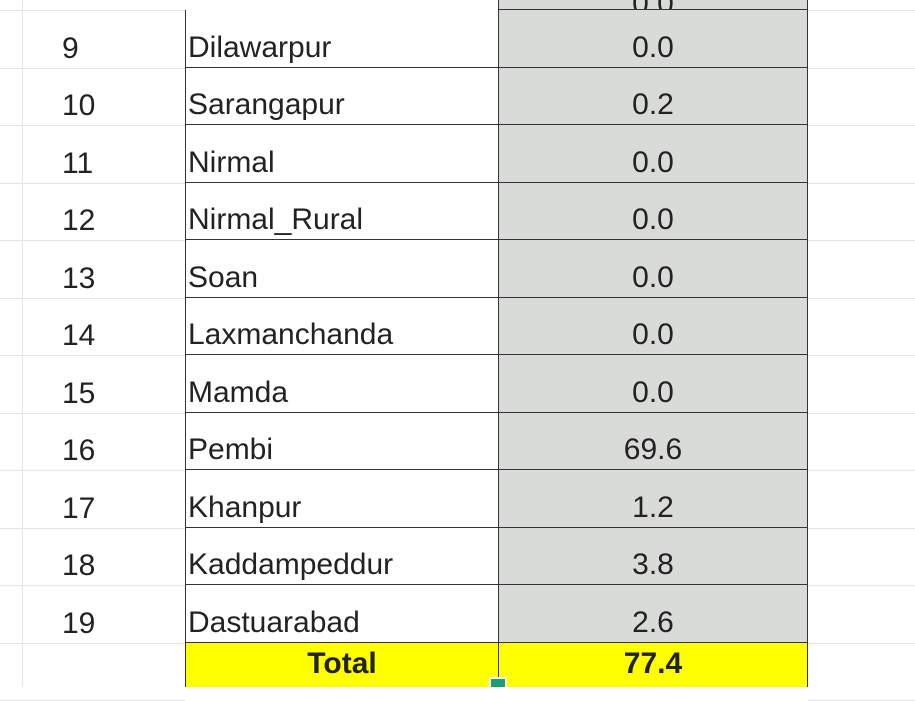  What do you see at coordinates (341, 614) in the screenshot?
I see `cell-name: Dastuarabad` at bounding box center [341, 614].